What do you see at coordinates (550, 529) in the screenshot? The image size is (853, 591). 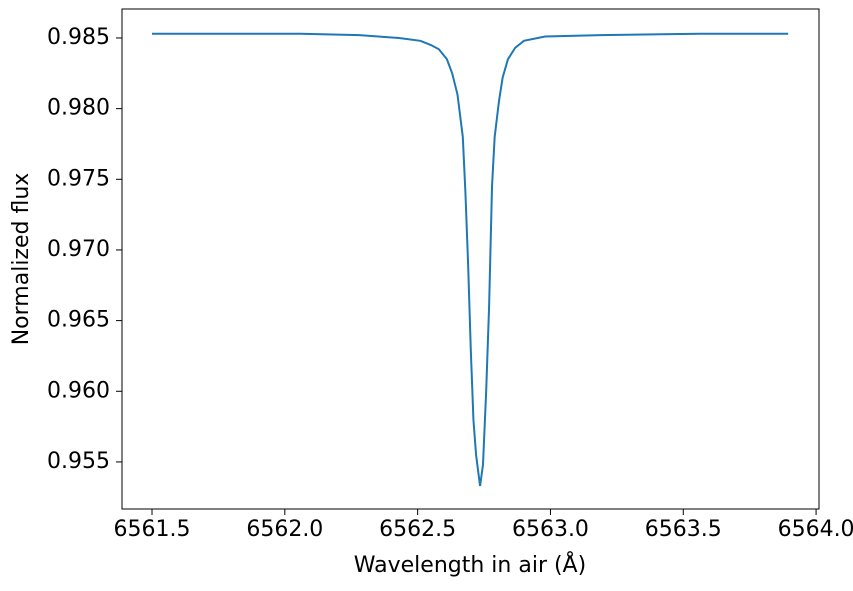 I see `x-tick-label: 6563.0` at bounding box center [550, 529].